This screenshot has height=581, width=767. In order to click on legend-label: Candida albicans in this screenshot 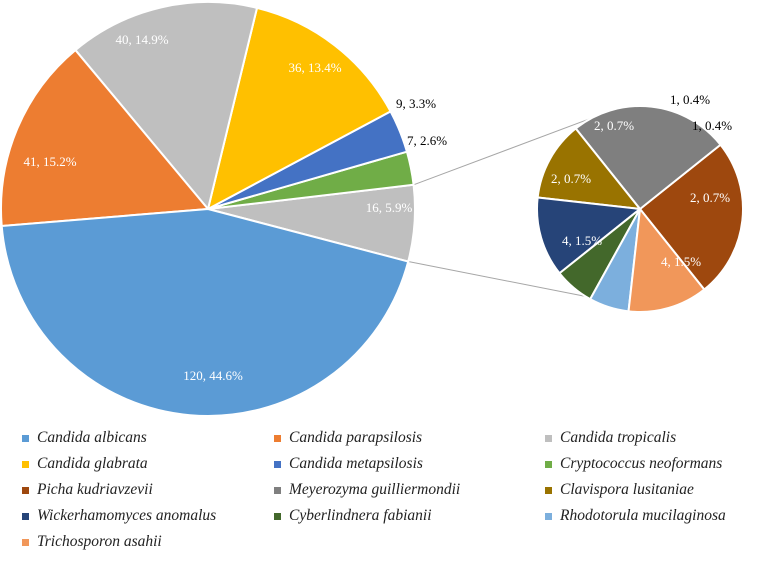, I will do `click(92, 437)`.